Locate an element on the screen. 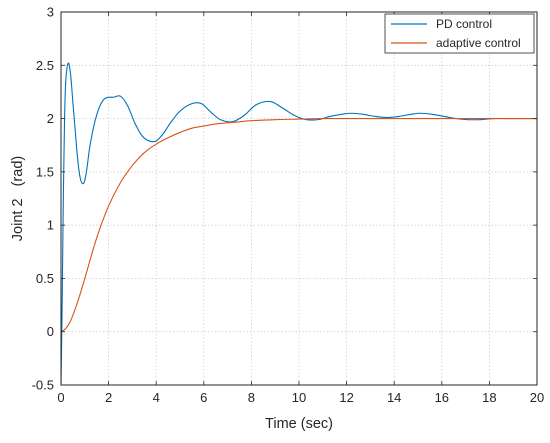 This screenshot has width=550, height=443. legend-label-pd-control: PD control is located at coordinates (464, 24).